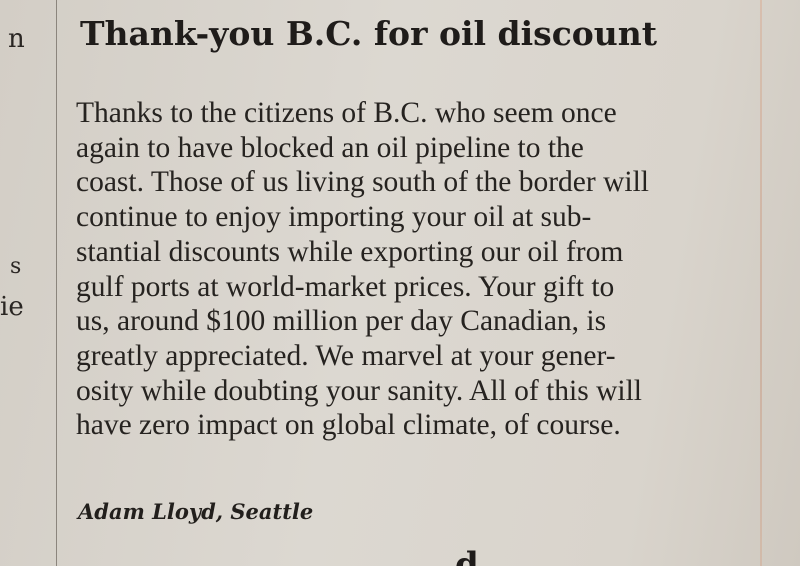 The height and width of the screenshot is (566, 800). Describe the element at coordinates (467, 555) in the screenshot. I see `next-article-headline-fragment: d` at that location.